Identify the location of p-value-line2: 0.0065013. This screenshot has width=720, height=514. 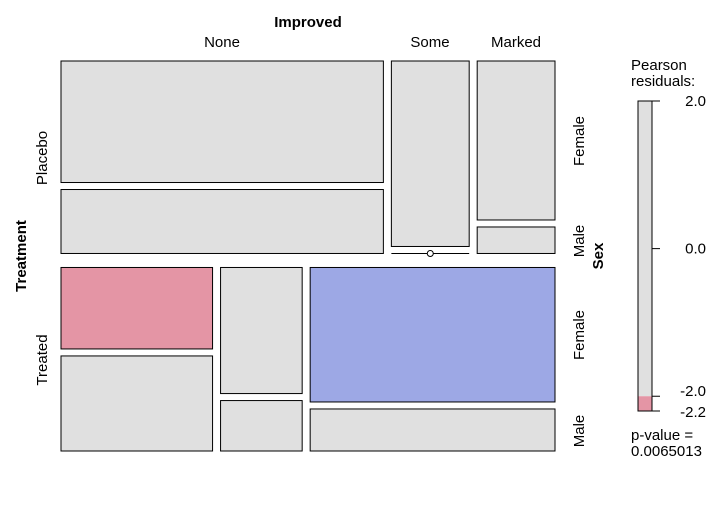
(666, 451).